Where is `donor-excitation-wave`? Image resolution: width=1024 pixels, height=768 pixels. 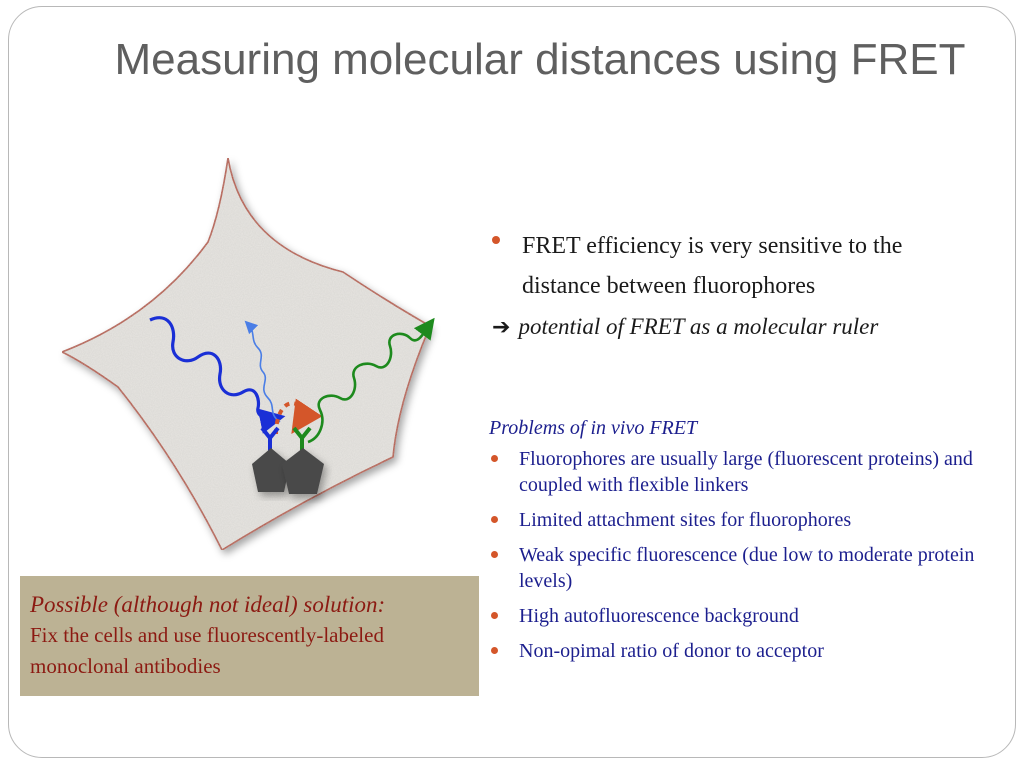
donor-excitation-wave is located at coordinates (217, 375).